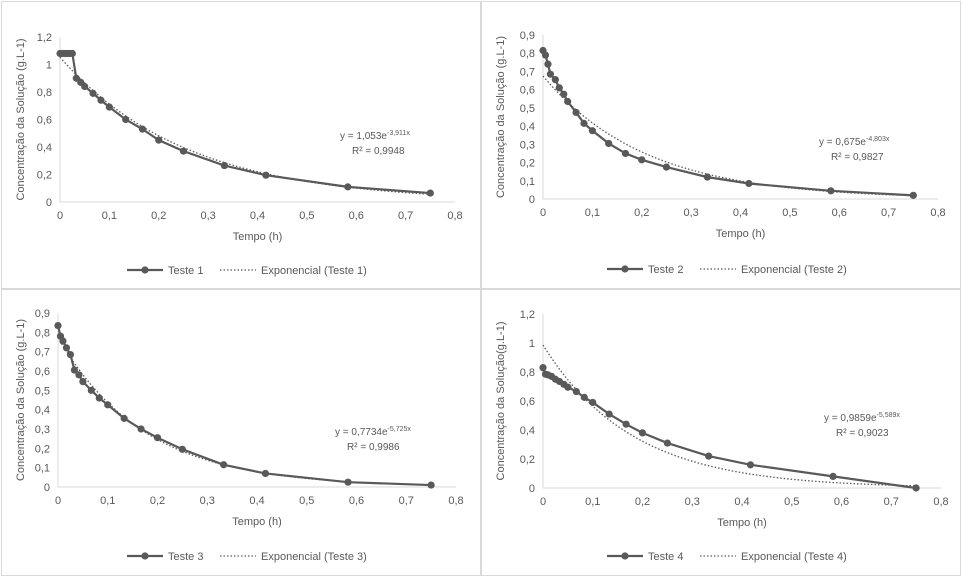 This screenshot has width=962, height=577. What do you see at coordinates (306, 501) in the screenshot?
I see `x-tick-label: 0,5` at bounding box center [306, 501].